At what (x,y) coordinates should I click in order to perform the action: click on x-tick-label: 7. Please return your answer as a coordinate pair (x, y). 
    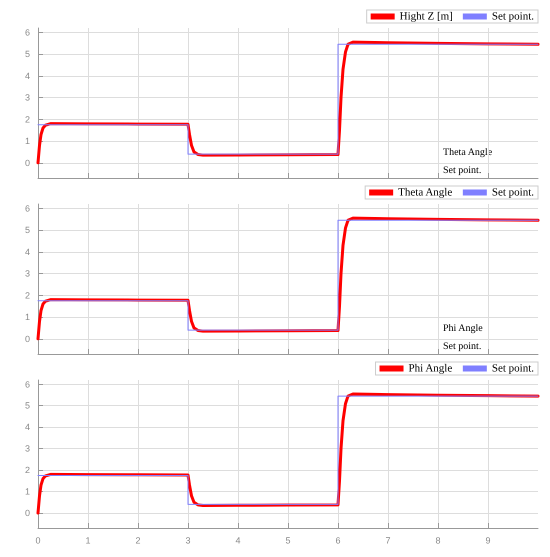
    Looking at the image, I should click on (388, 541).